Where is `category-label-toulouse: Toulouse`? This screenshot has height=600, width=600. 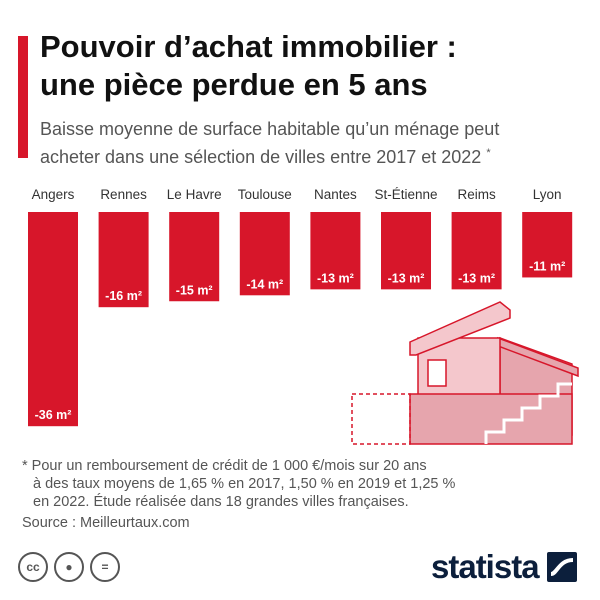
category-label-toulouse: Toulouse is located at coordinates (265, 194).